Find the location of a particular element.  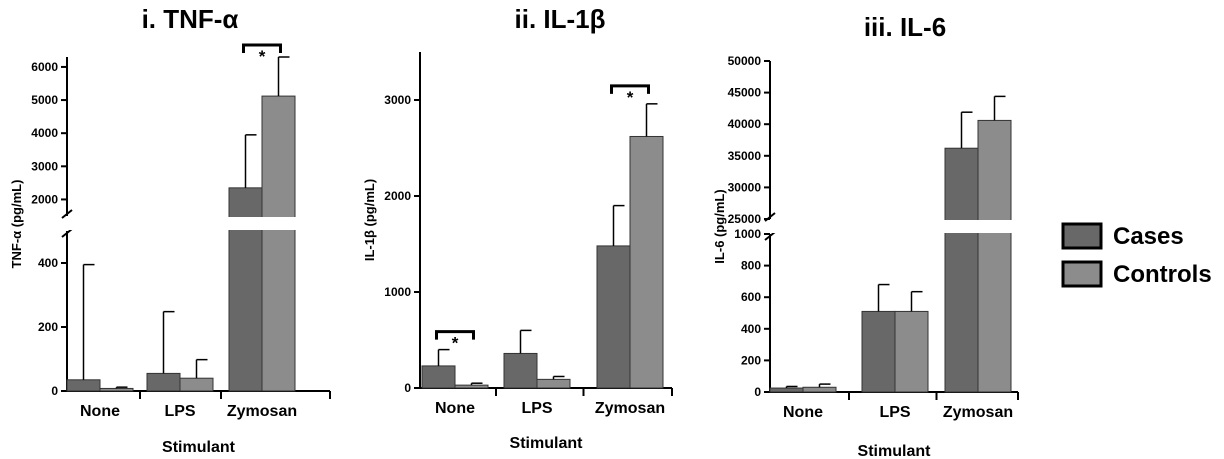

y-tick-label: 45000 is located at coordinates (745, 93).